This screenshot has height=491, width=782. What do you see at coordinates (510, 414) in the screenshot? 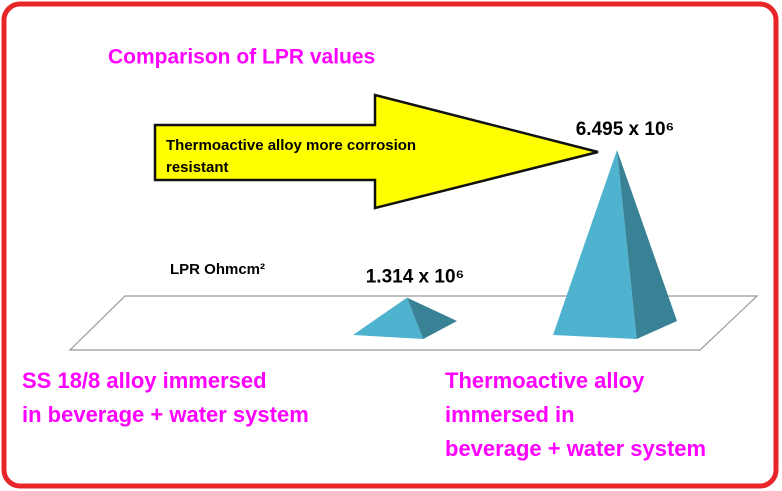
I see `category-label: immersed in` at bounding box center [510, 414].